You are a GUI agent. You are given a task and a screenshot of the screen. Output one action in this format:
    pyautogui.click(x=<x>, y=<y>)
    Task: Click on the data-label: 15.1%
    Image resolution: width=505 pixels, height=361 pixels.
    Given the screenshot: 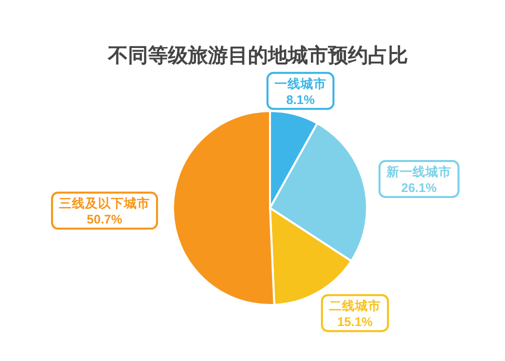 What is the action you would take?
    pyautogui.click(x=355, y=322)
    